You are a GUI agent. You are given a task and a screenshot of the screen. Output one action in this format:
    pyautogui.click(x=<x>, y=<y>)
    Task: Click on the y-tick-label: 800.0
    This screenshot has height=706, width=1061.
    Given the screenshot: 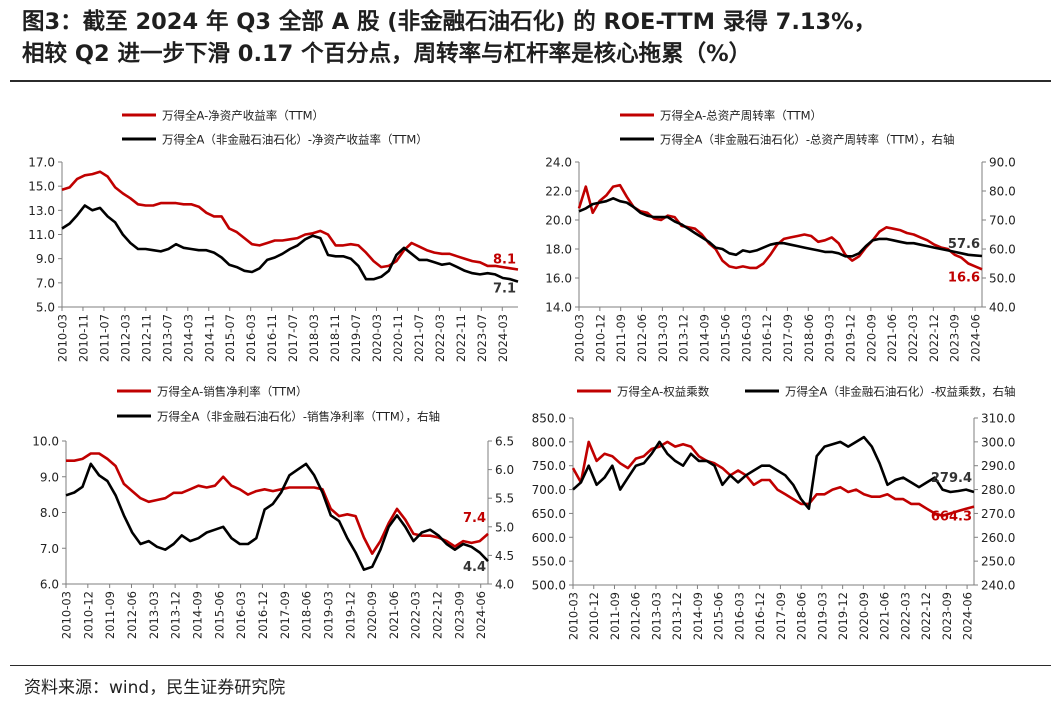 What is the action you would take?
    pyautogui.click(x=549, y=442)
    